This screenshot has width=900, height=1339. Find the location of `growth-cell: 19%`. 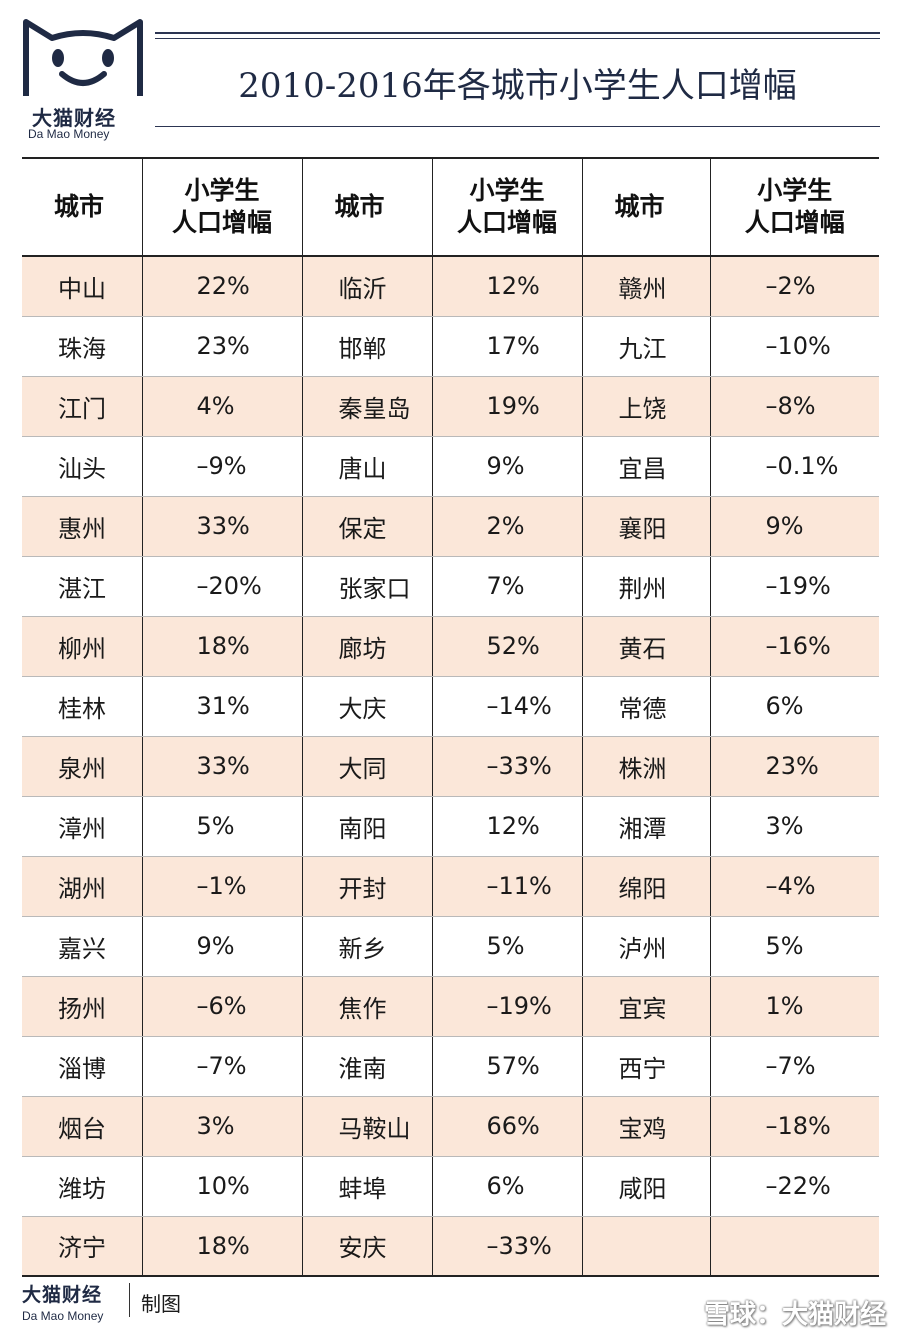

growth-cell: 19% is located at coordinates (506, 406).